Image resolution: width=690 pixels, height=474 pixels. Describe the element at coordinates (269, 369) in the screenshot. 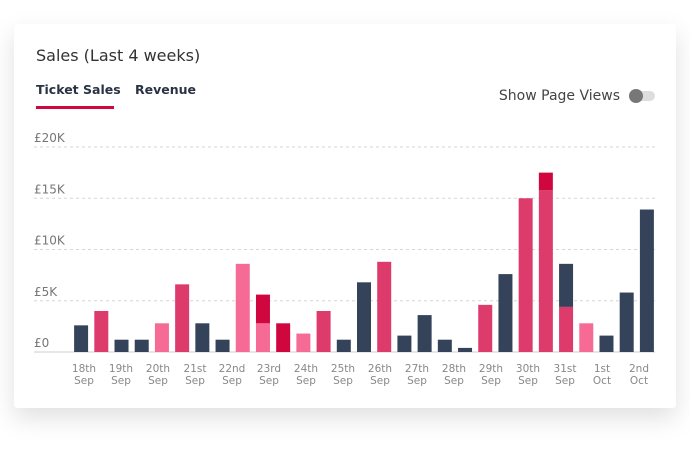

I see `x-tick-label: 23rd` at that location.